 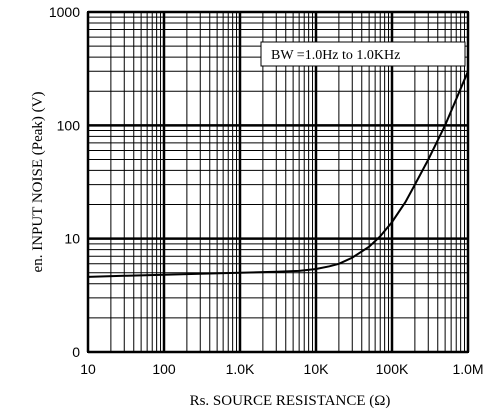 I want to click on x-tick-label: 100K, so click(x=392, y=369).